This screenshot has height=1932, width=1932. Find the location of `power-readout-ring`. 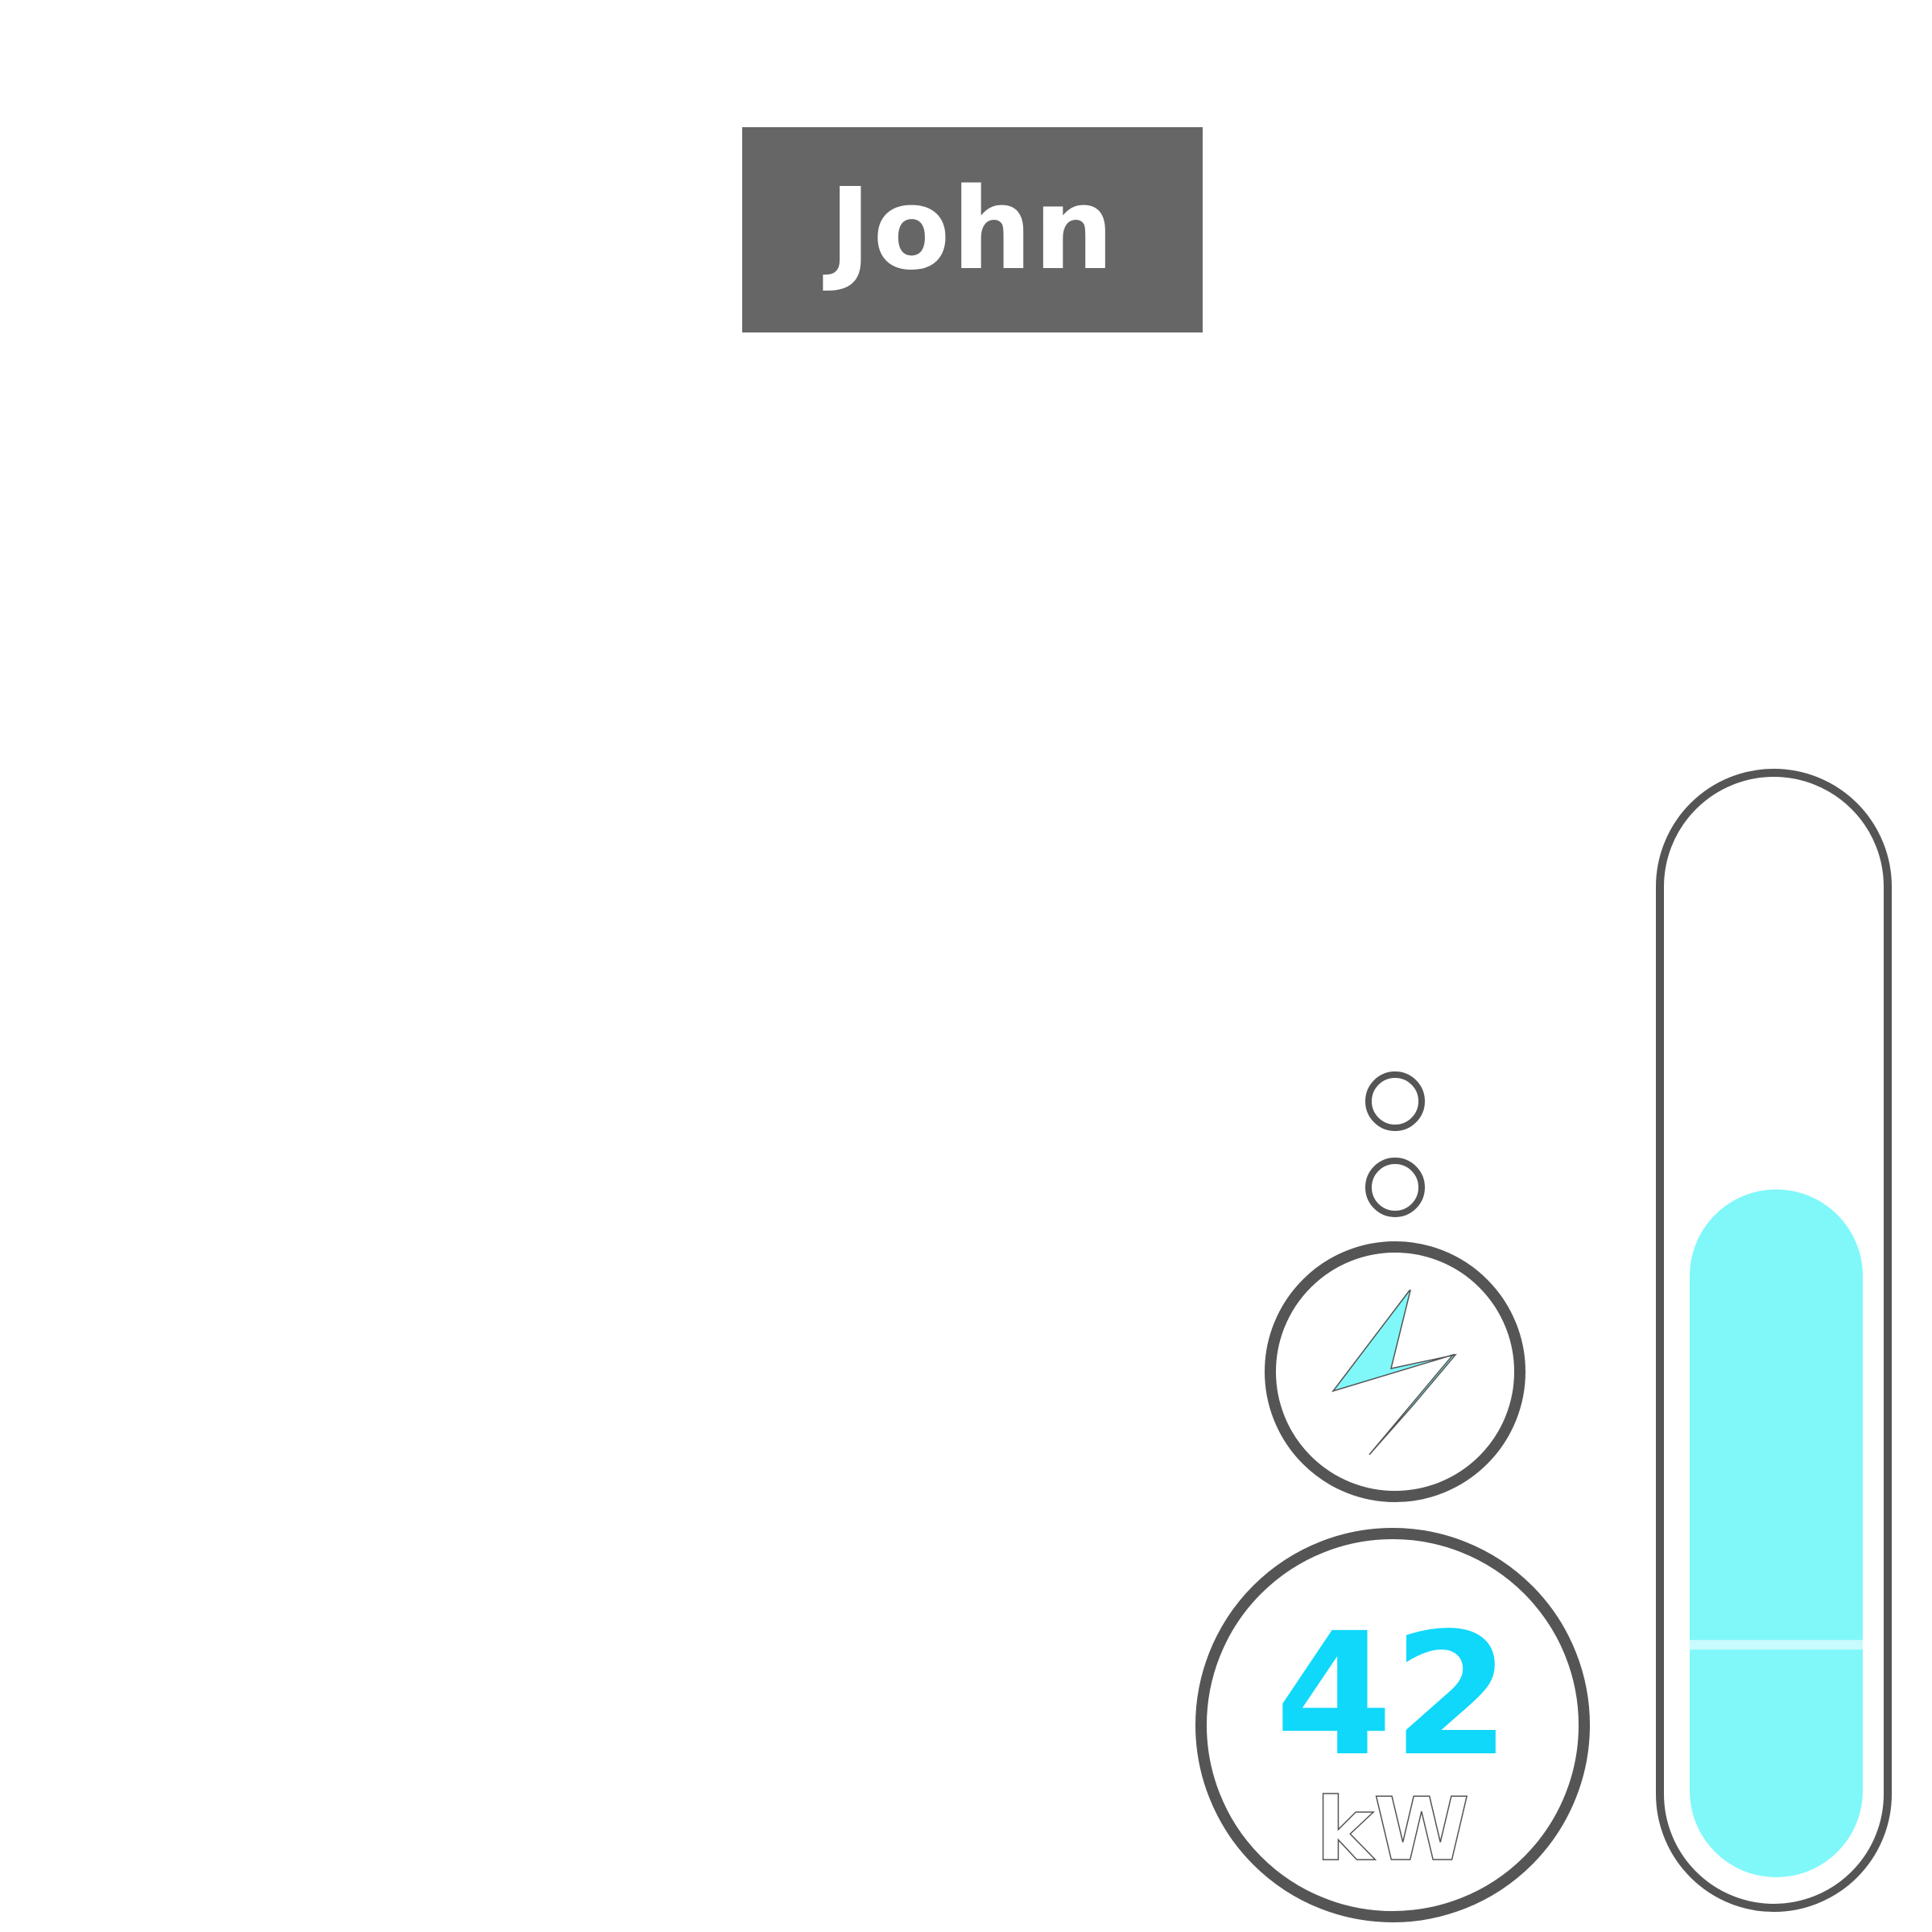

power-readout-ring is located at coordinates (1392, 1725).